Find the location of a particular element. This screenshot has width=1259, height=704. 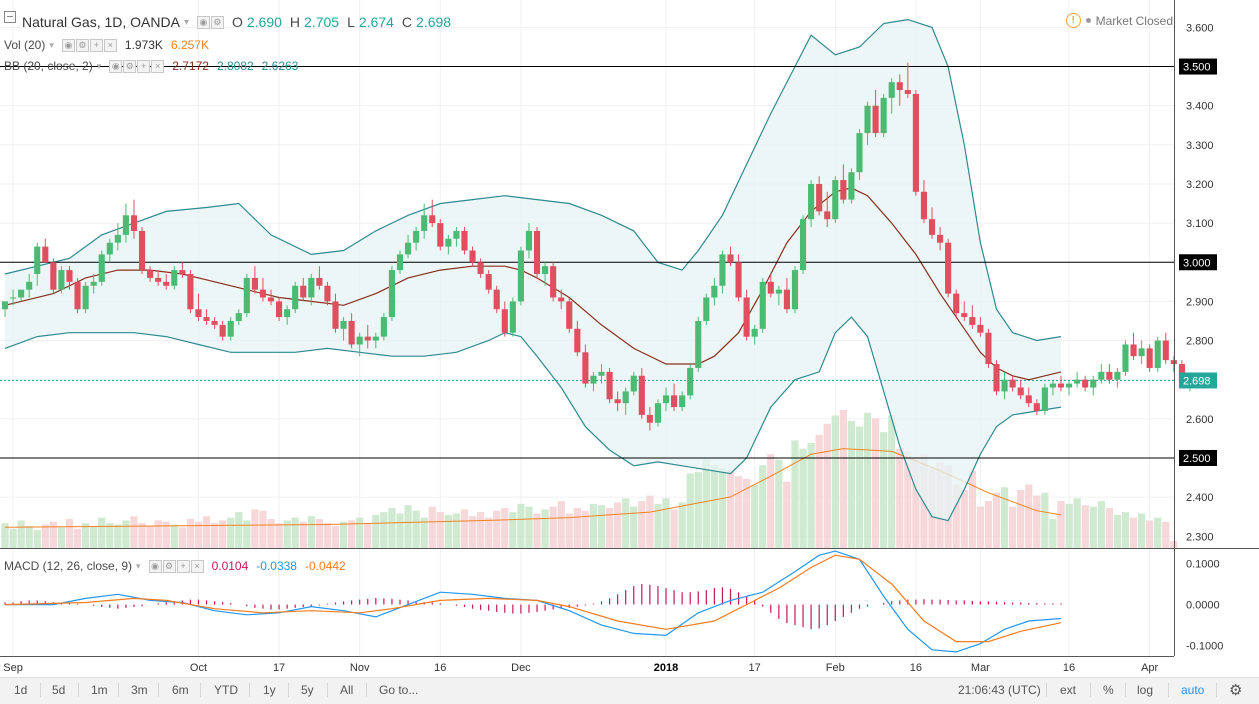

log-toggle: log is located at coordinates (1145, 690).